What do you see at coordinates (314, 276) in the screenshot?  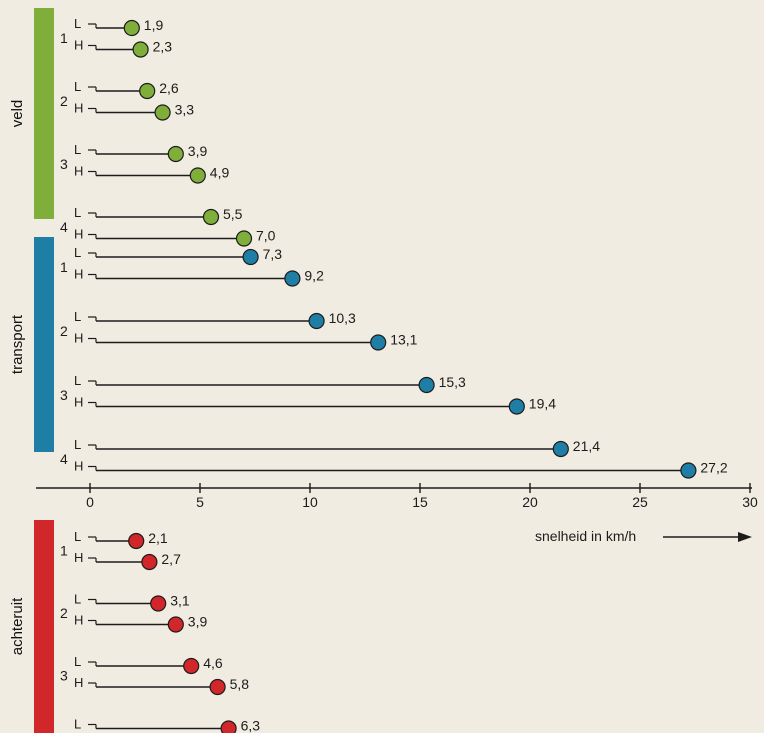 I see `value-label: 9,2` at bounding box center [314, 276].